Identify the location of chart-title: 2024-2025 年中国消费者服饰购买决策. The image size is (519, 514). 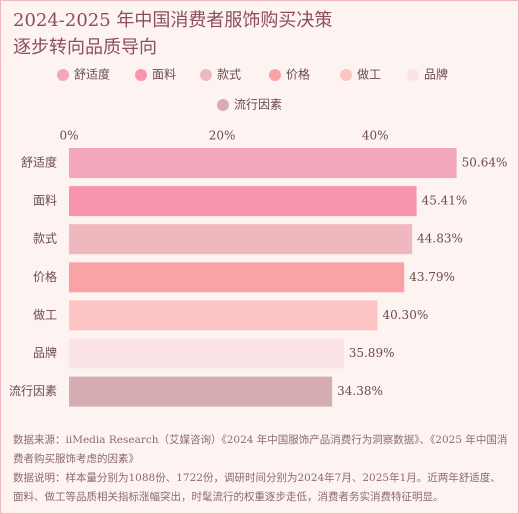
(172, 20).